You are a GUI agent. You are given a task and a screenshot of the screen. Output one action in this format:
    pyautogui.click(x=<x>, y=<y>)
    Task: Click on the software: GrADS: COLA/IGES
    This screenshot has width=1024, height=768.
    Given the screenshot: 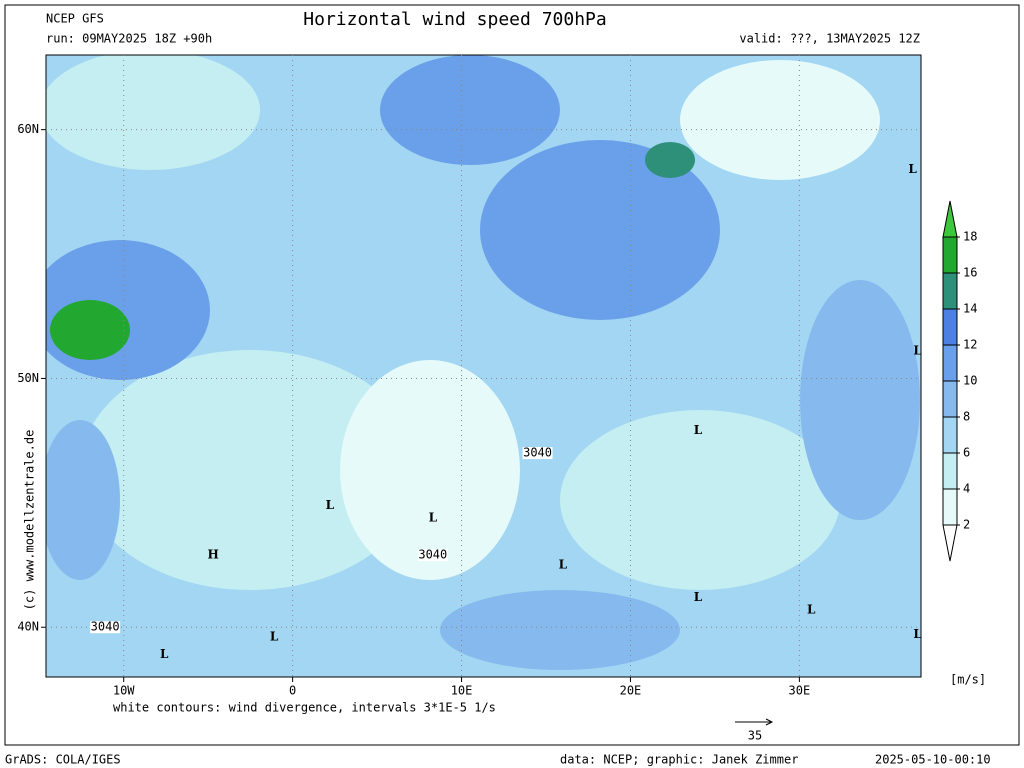 What is the action you would take?
    pyautogui.click(x=63, y=760)
    